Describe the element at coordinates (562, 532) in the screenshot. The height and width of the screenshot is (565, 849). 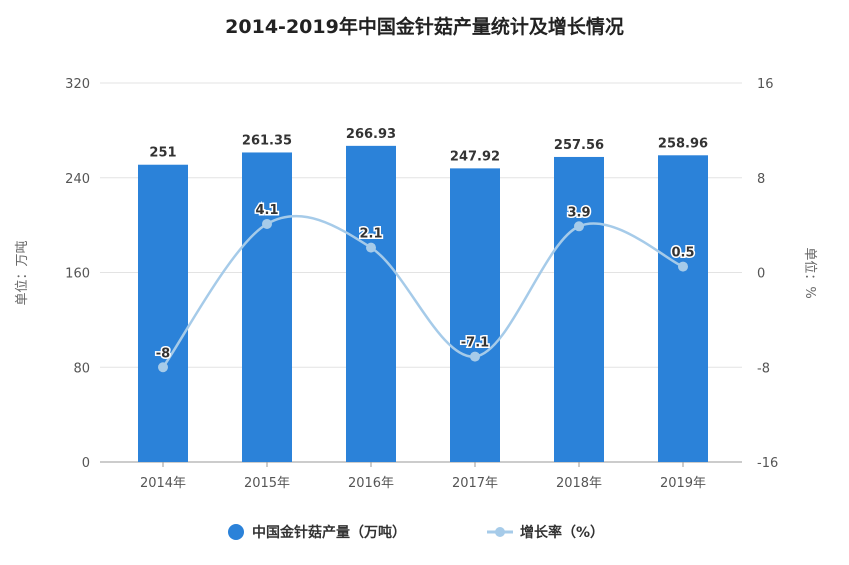
I see `legend-line-label: 增长率（%）` at that location.